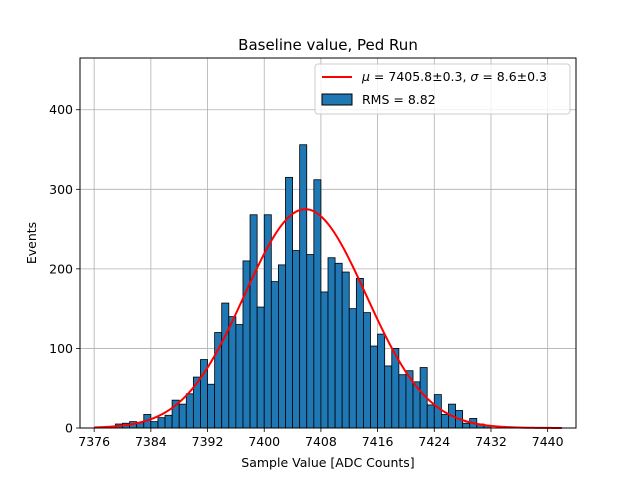 Image resolution: width=640 pixels, height=480 pixels. What do you see at coordinates (61, 189) in the screenshot?
I see `y-tick-label: 300` at bounding box center [61, 189].